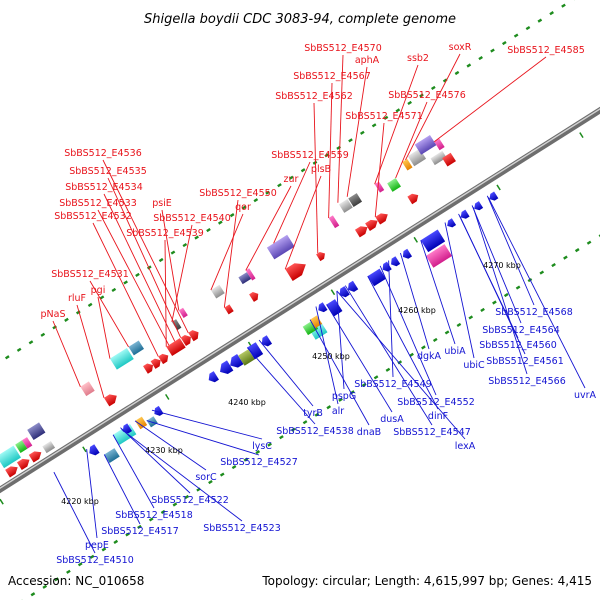  Describe the element at coordinates (436, 402) in the screenshot. I see `gene-label: SbBS512_E4552` at that location.